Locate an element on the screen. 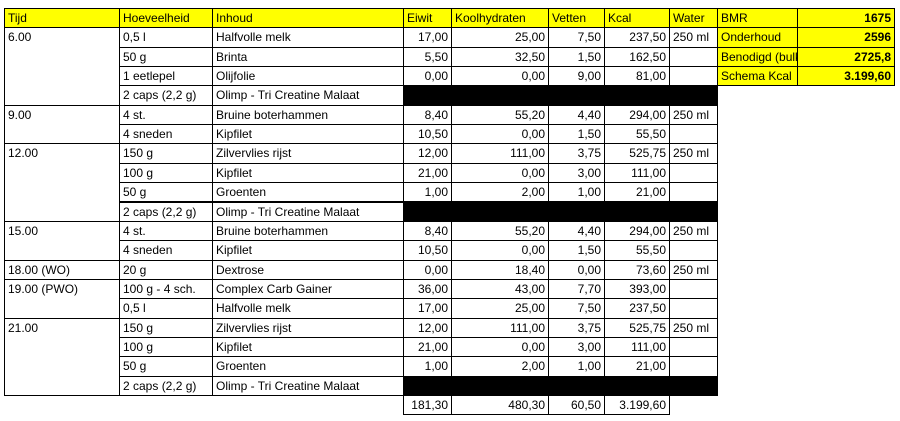  text-cell: Olijfolie is located at coordinates (308, 76).